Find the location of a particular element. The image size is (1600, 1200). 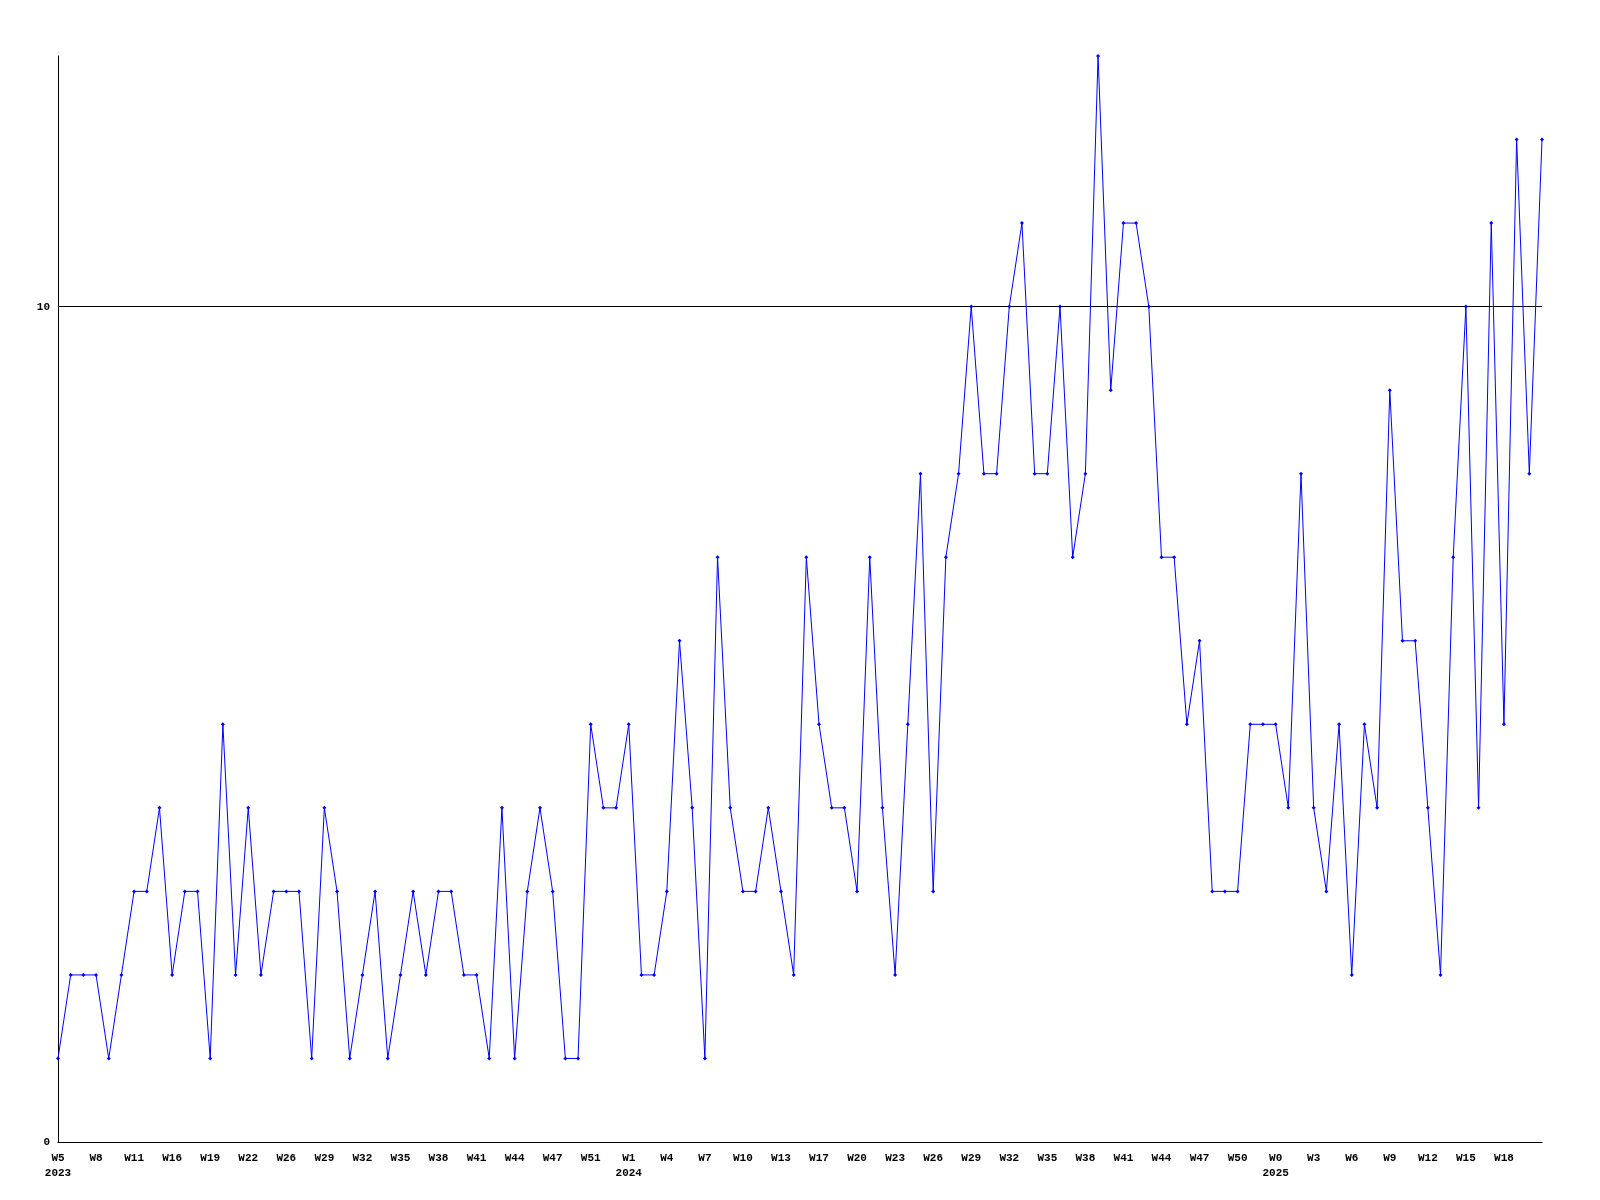

x-tick-label: W50 is located at coordinates (1237, 1157).